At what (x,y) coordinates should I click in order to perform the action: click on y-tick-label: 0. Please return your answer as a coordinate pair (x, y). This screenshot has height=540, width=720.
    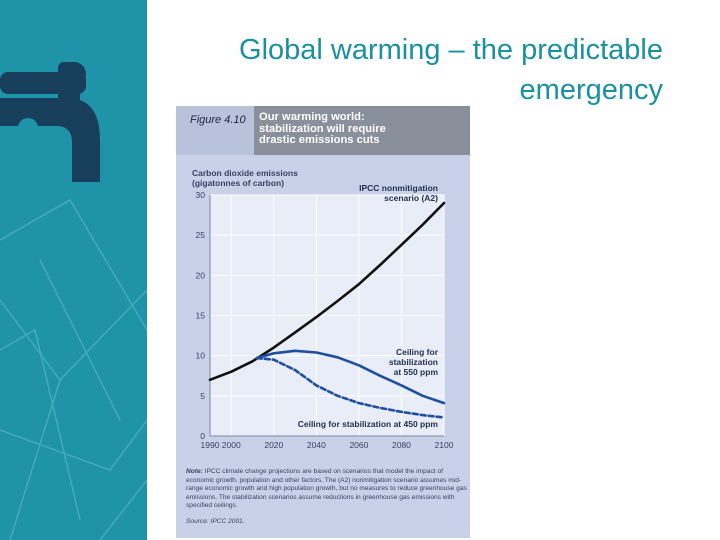
    Looking at the image, I should click on (202, 436).